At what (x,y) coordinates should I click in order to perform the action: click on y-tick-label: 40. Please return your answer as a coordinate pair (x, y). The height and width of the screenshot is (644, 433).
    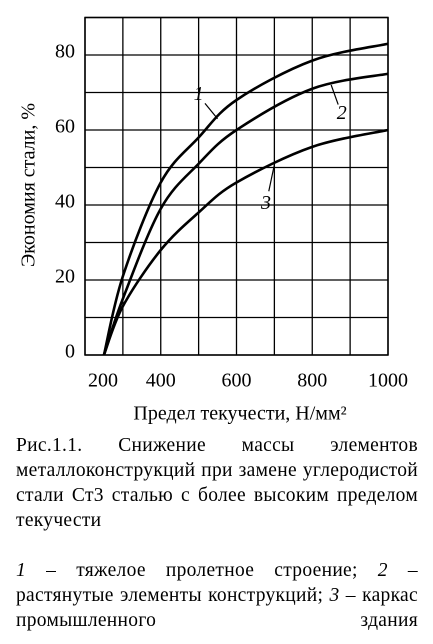
    Looking at the image, I should click on (65, 202).